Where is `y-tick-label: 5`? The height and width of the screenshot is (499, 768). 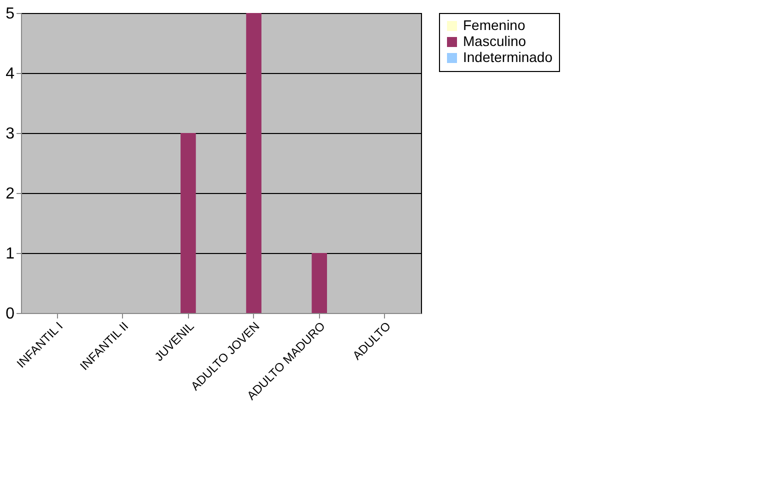
y-tick-label: 5 is located at coordinates (10, 14).